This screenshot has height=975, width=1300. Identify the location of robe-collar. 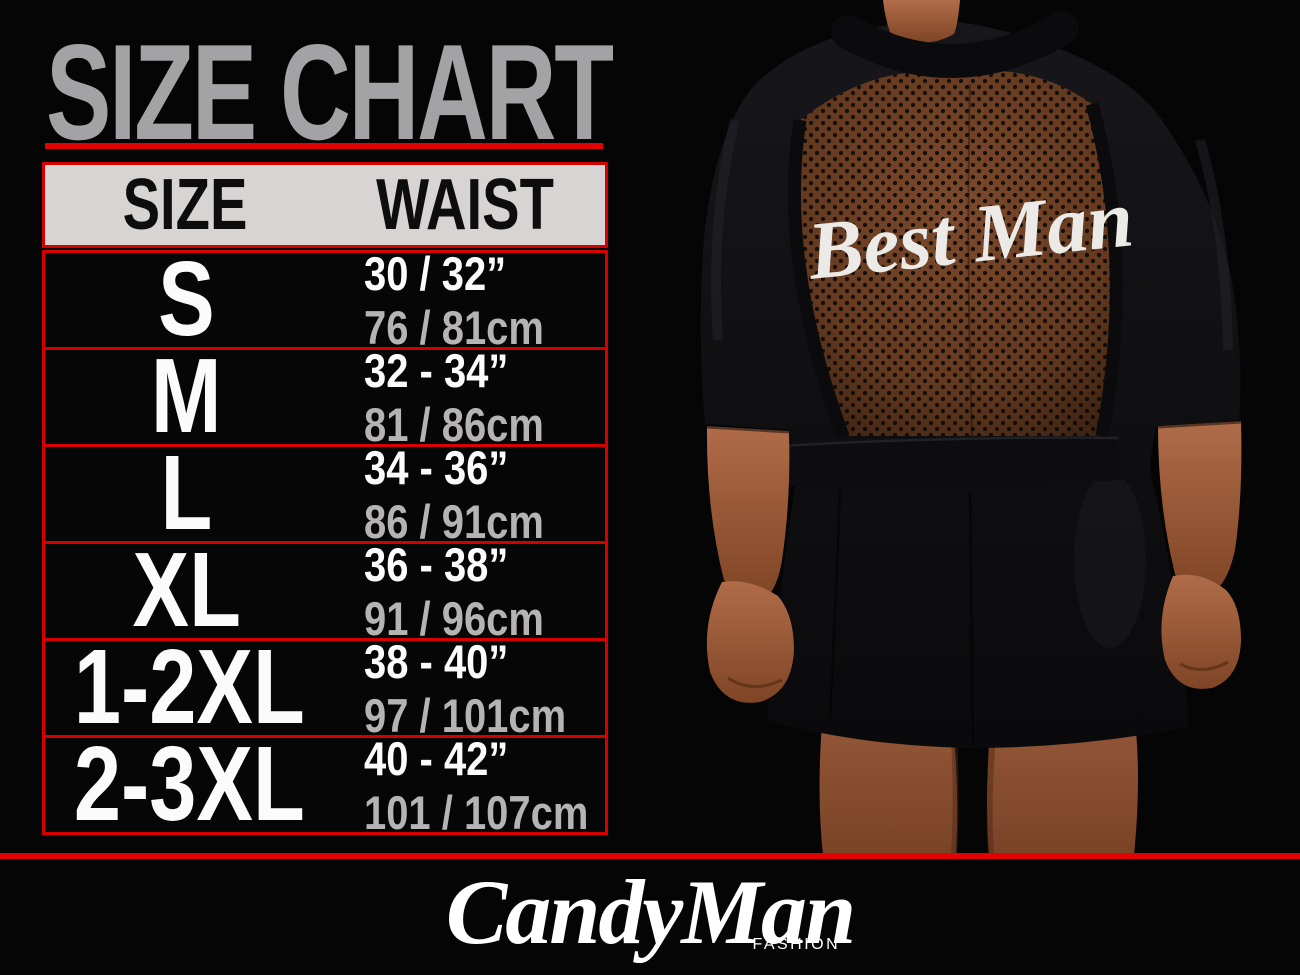
(955, 44).